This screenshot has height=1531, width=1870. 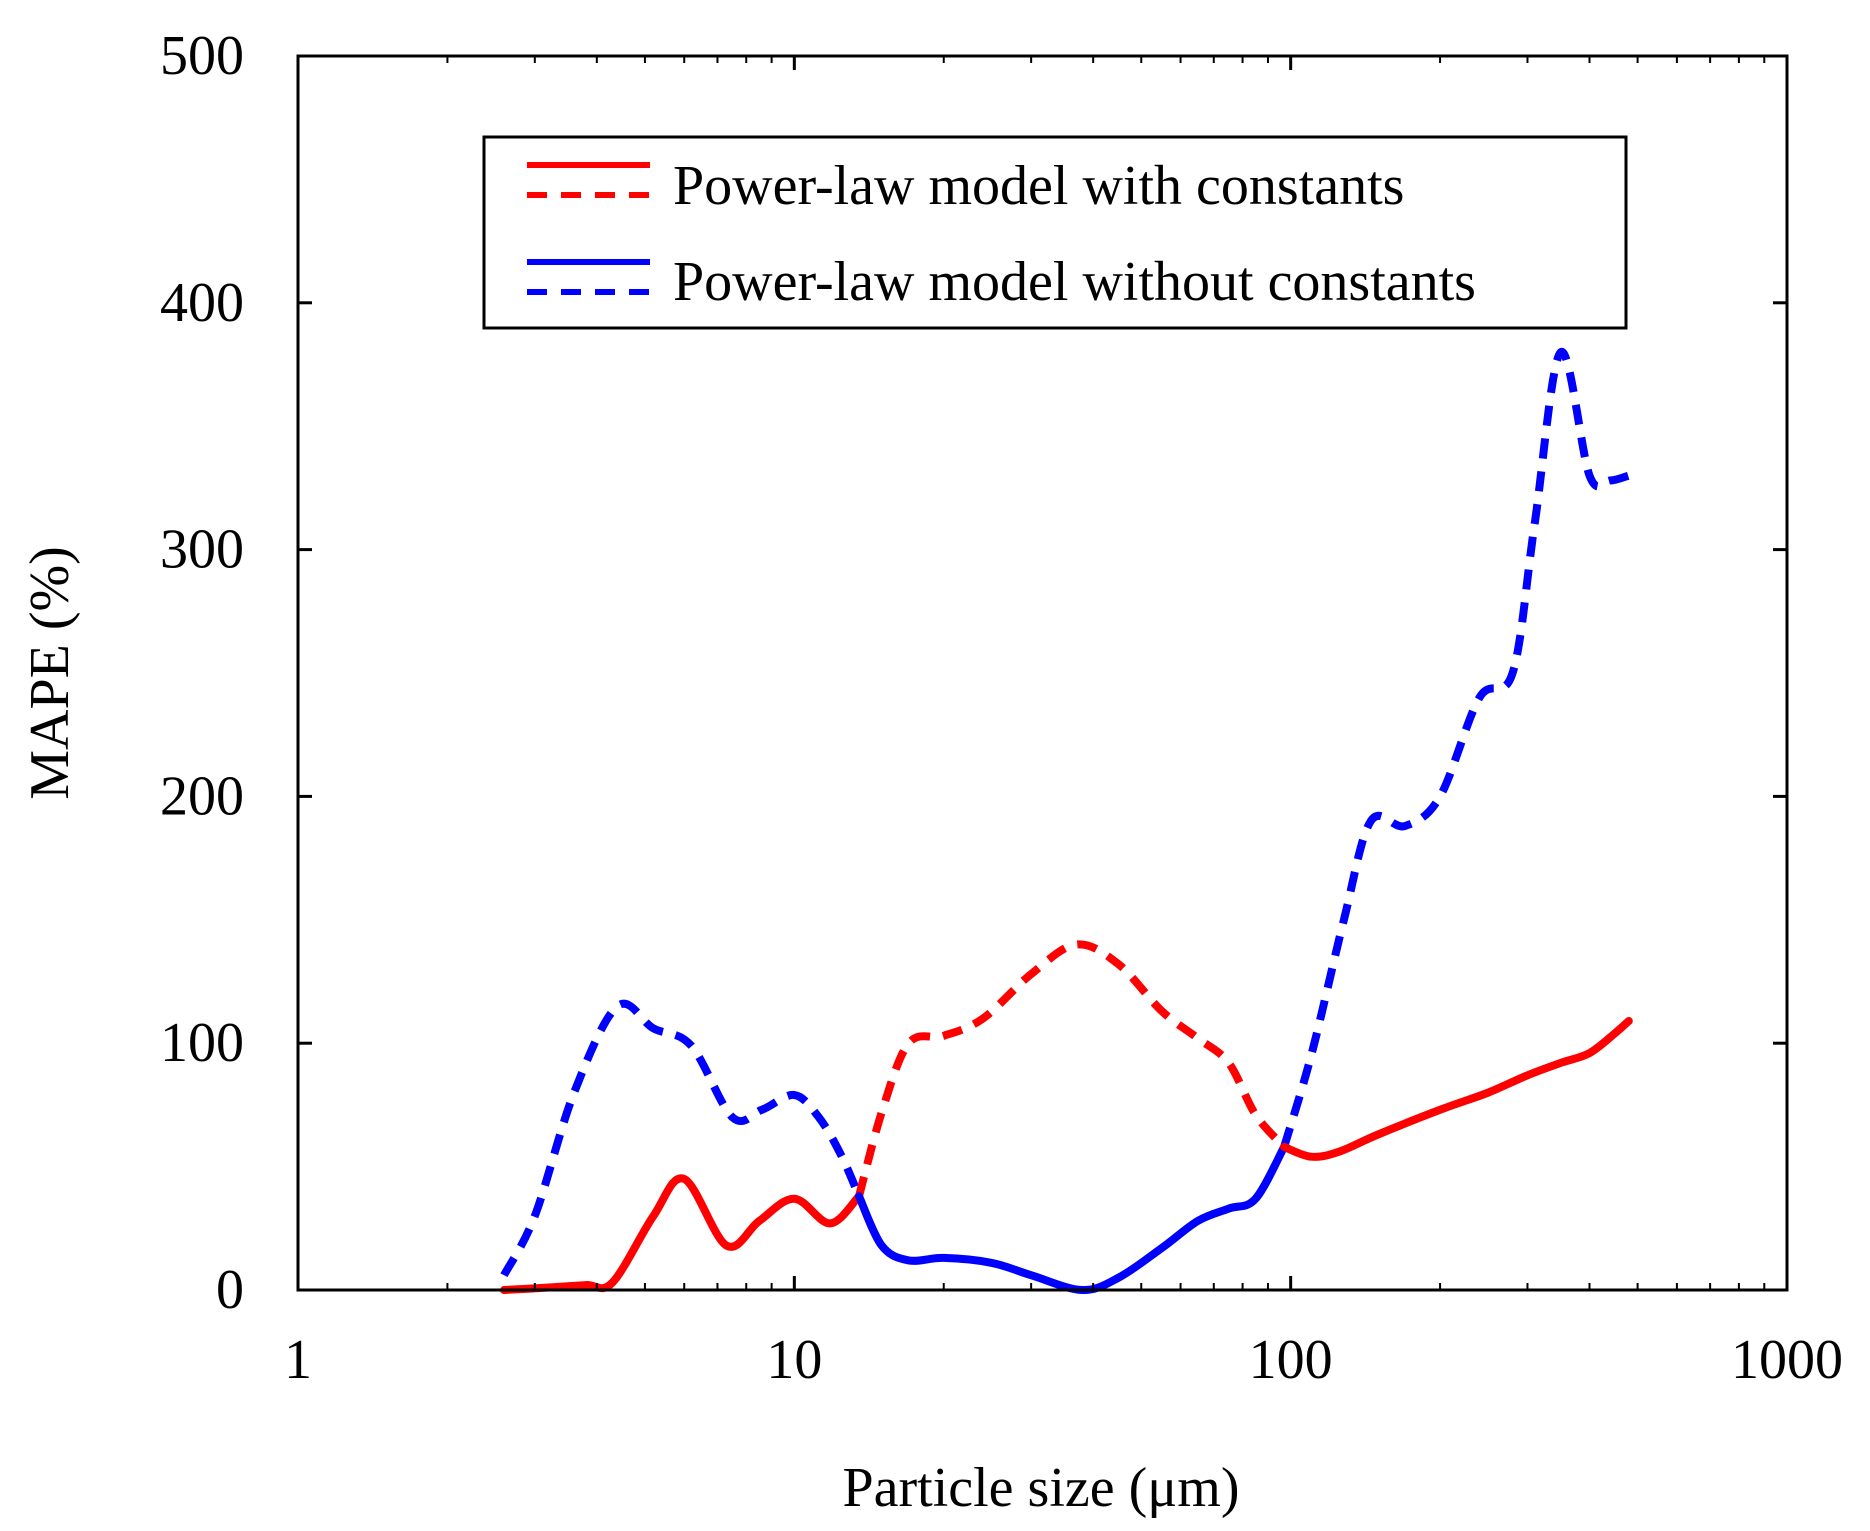 I want to click on legend-box, so click(x=1055, y=232).